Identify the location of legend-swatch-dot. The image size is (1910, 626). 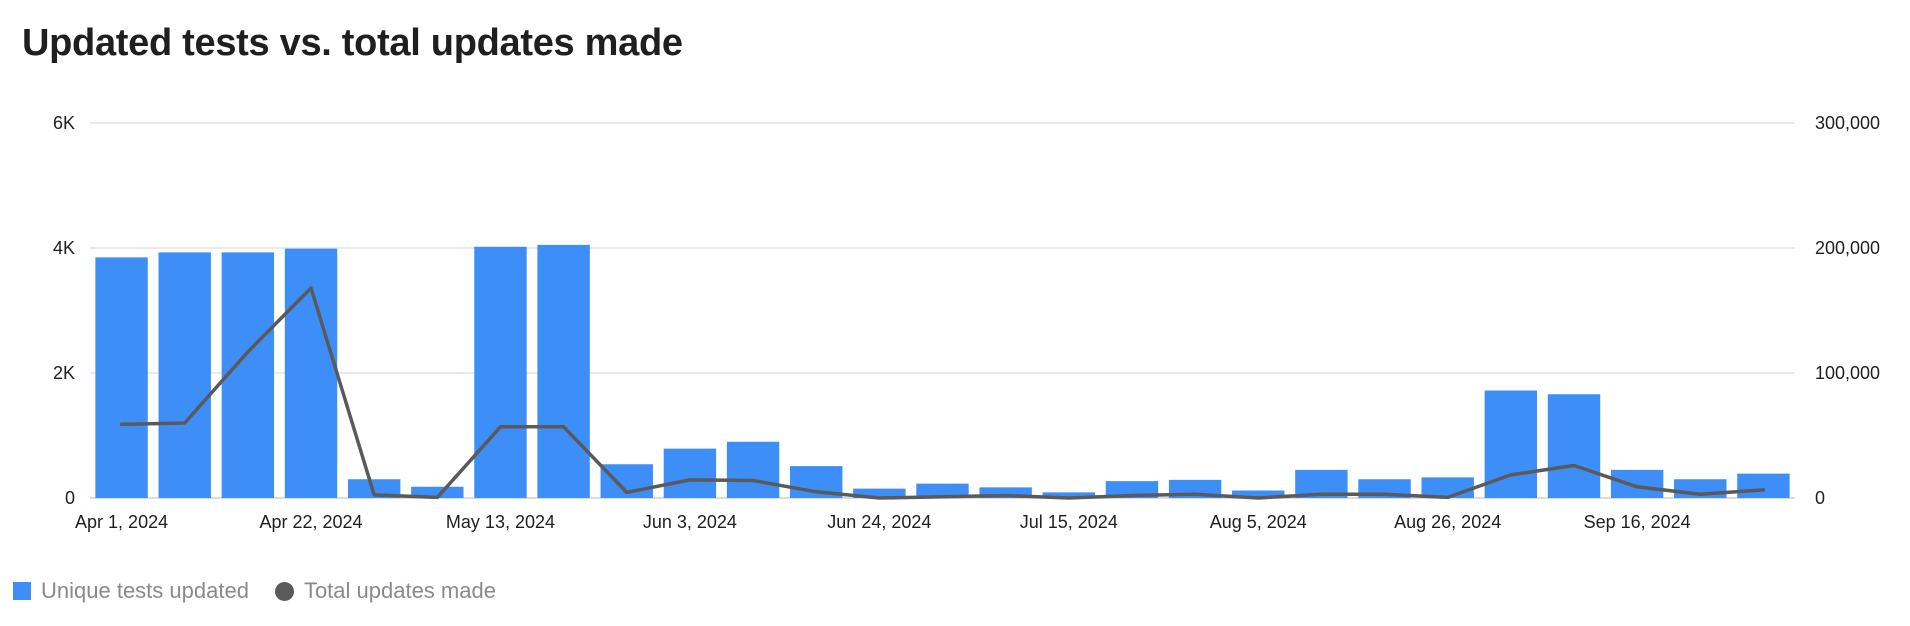
(284, 591).